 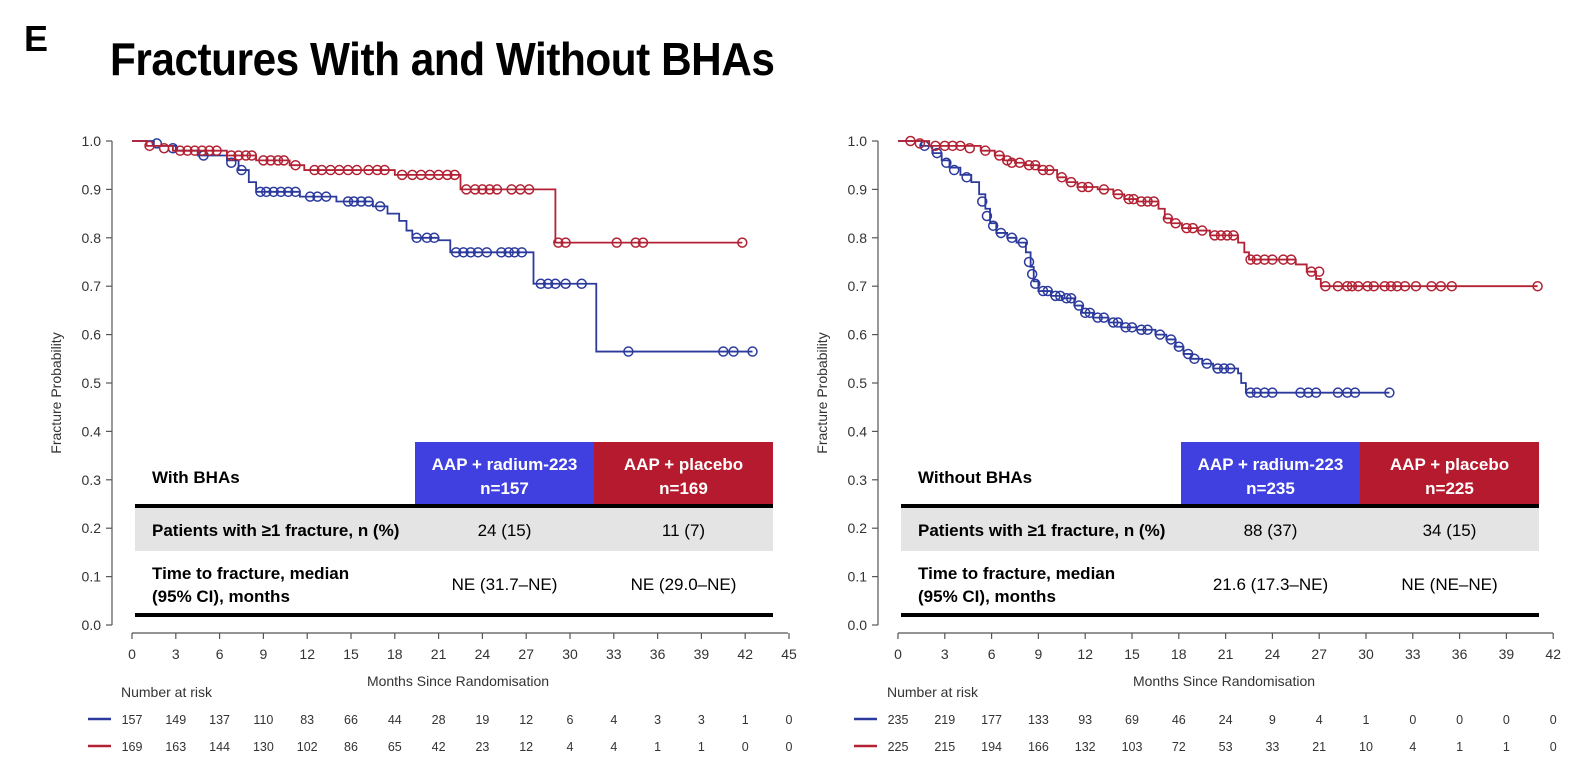 I want to click on risk-count-radium: 177, so click(x=991, y=720).